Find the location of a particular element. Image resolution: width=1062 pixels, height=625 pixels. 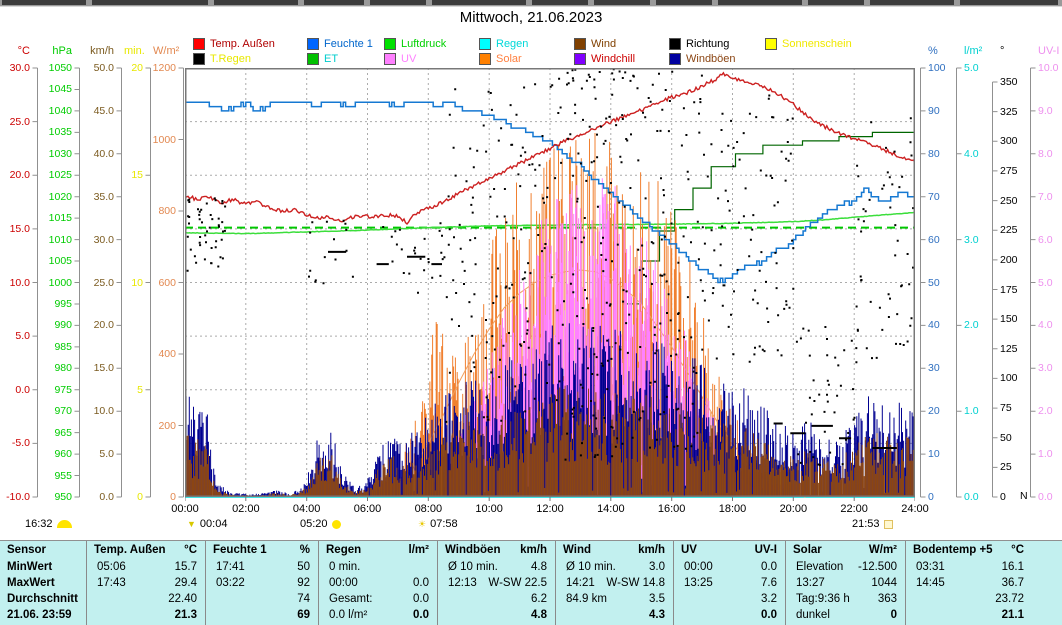

axis-tick-label-pct: 70 is located at coordinates (934, 196).